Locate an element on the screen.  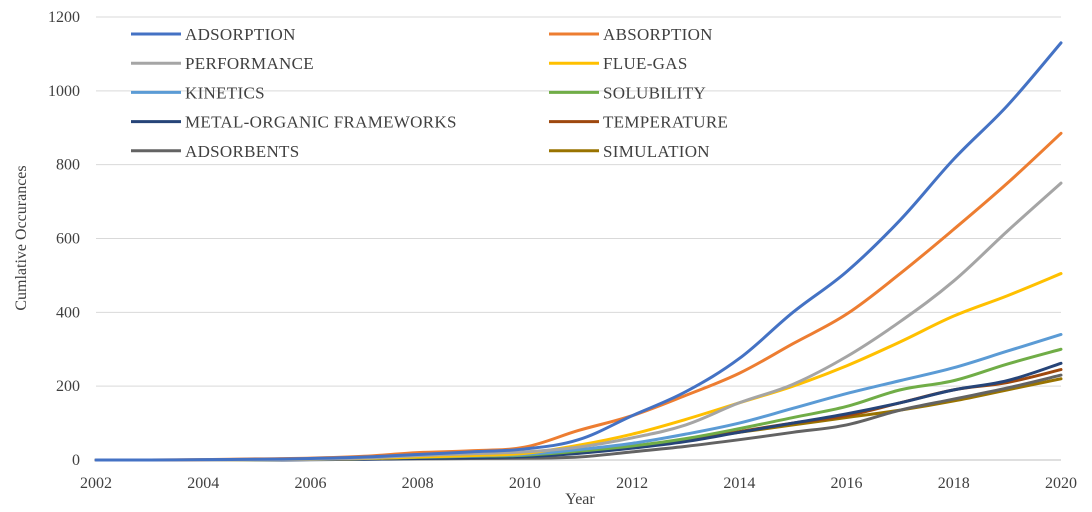
legend-label: PERFORMANCE is located at coordinates (249, 63).